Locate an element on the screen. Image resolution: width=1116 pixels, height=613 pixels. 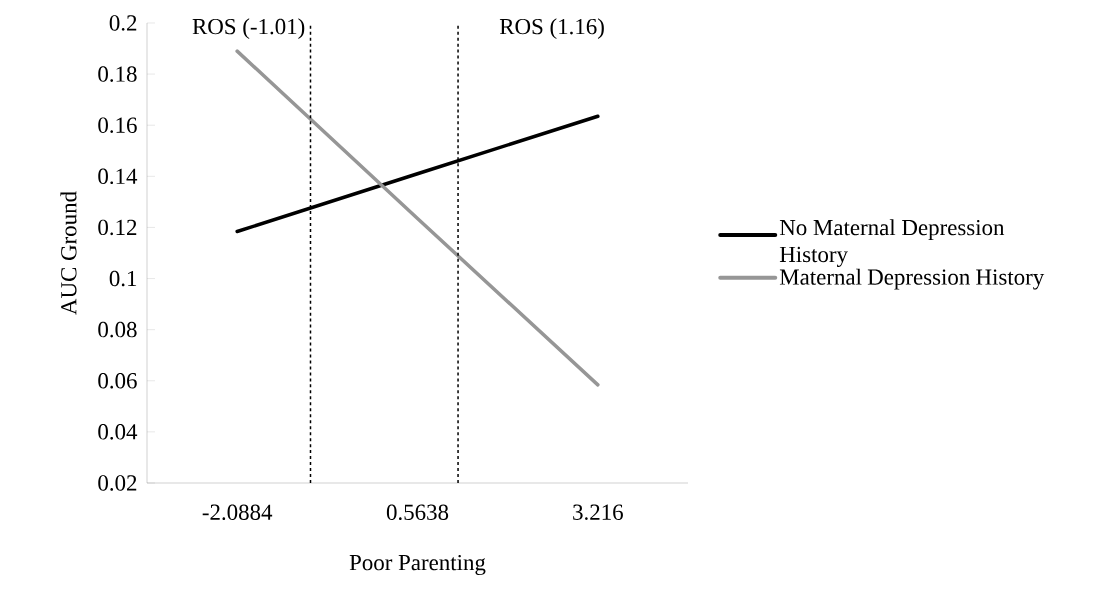
y-tick-label: 0.18 is located at coordinates (117, 74).